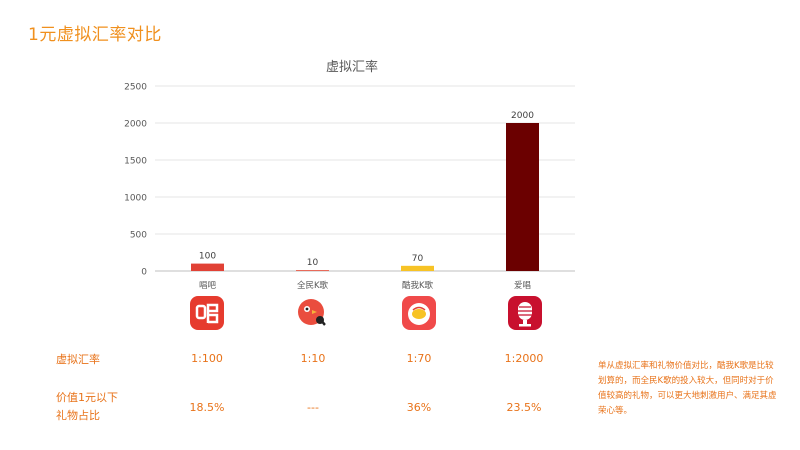  Describe the element at coordinates (313, 407) in the screenshot. I see `cell-ratio-quanmin: ---` at that location.